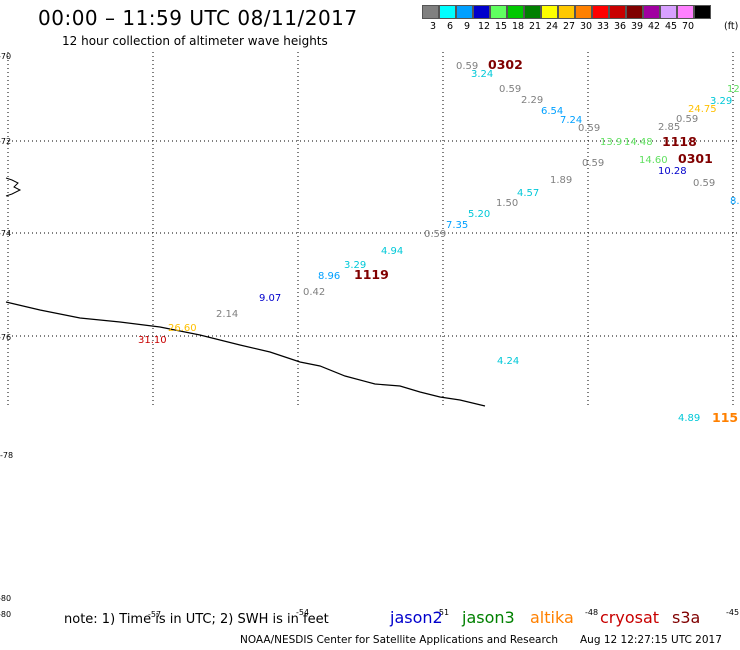 This screenshot has width=740, height=650. Describe the element at coordinates (5, 141) in the screenshot. I see `lat-label: -72` at that location.